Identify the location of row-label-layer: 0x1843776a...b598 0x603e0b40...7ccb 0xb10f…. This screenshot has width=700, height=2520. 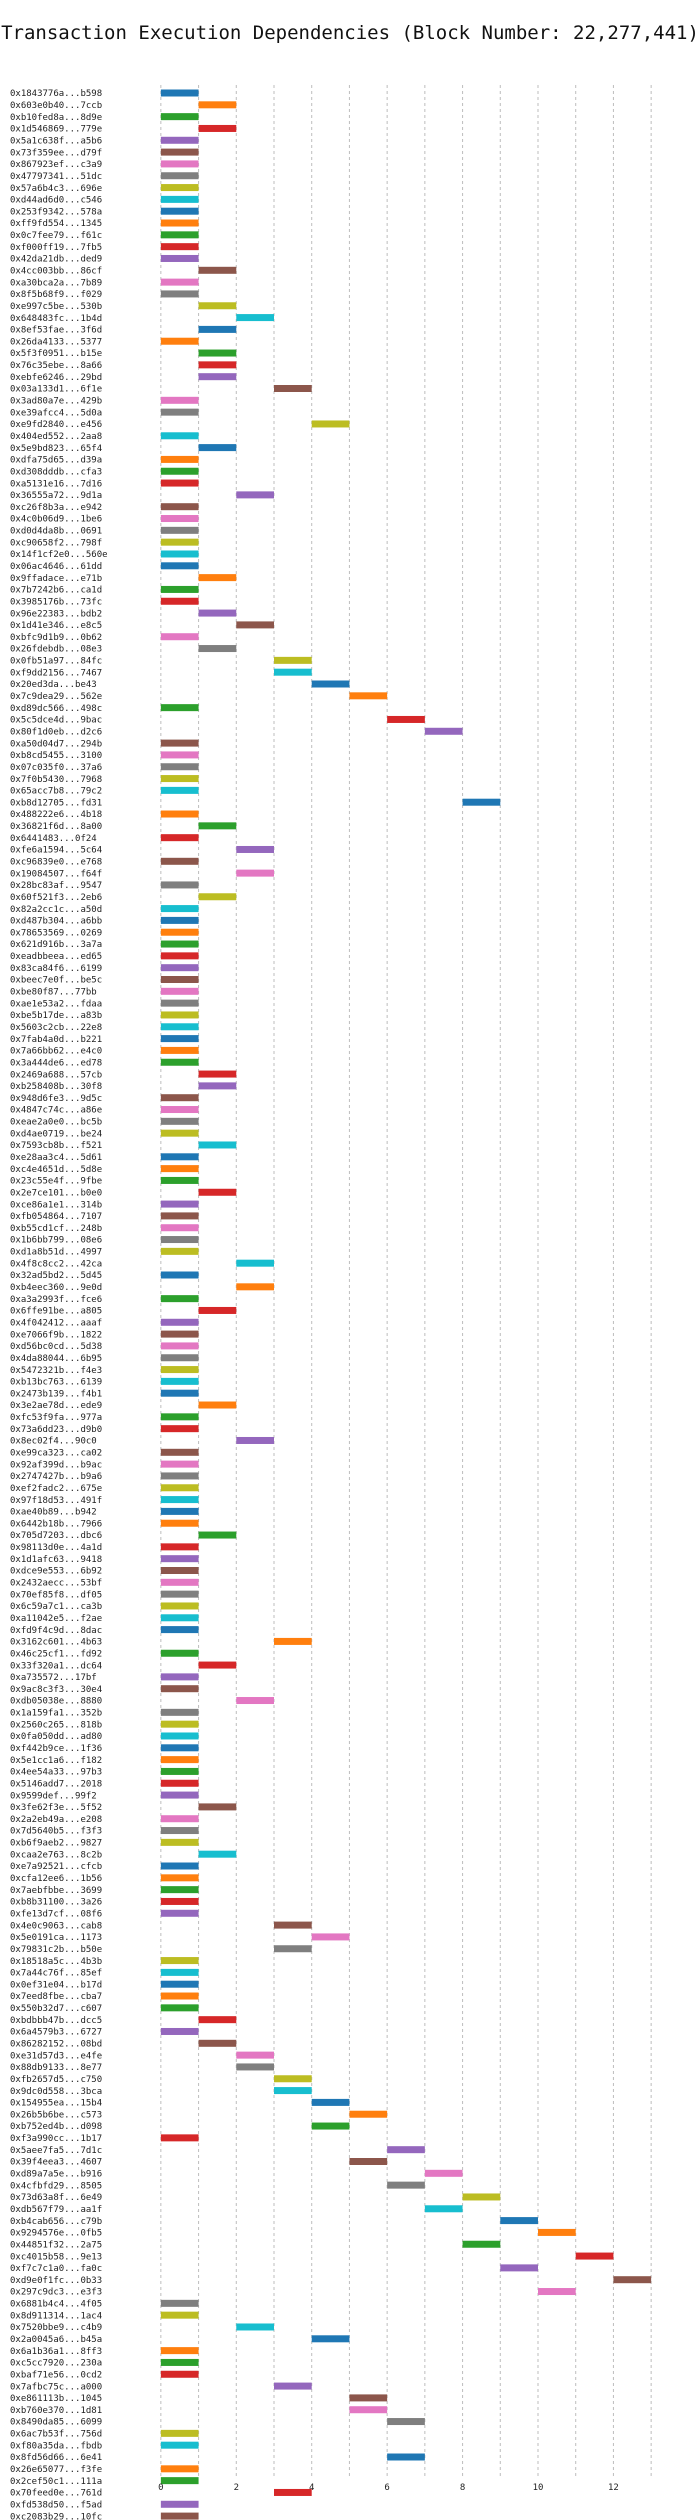
(59, 1304).